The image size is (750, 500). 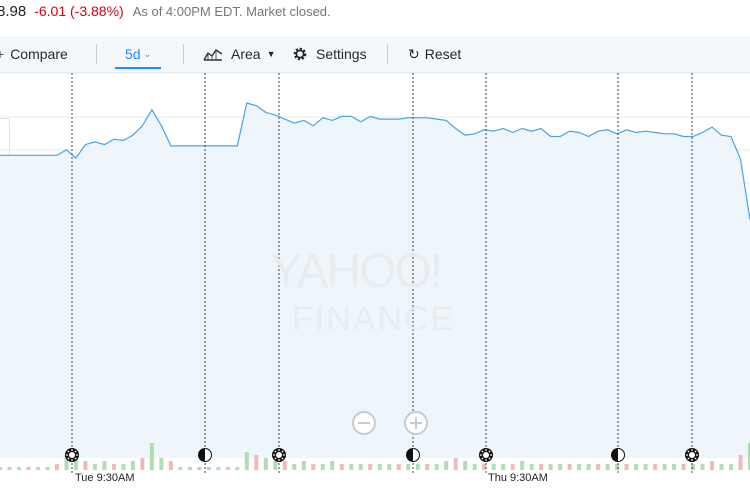 What do you see at coordinates (246, 54) in the screenshot?
I see `chart-type-label: Area` at bounding box center [246, 54].